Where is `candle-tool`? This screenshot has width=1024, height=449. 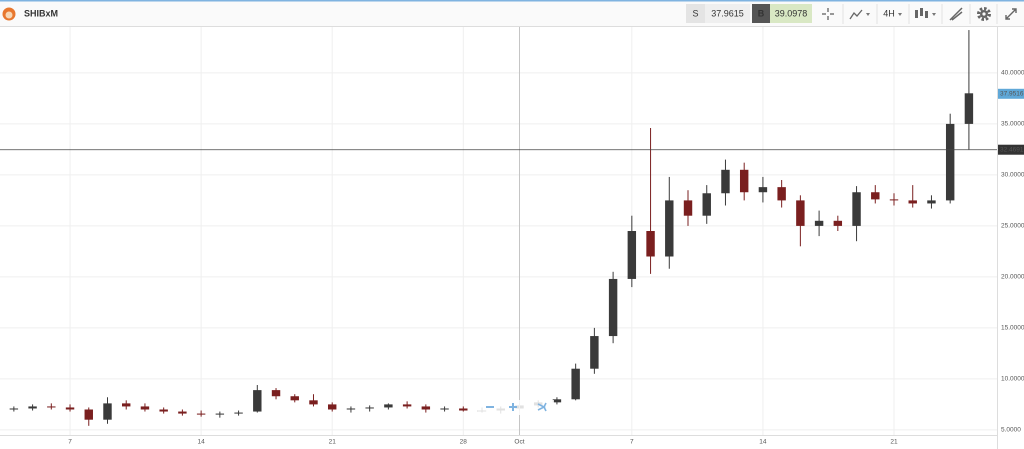 candle-tool is located at coordinates (921, 13).